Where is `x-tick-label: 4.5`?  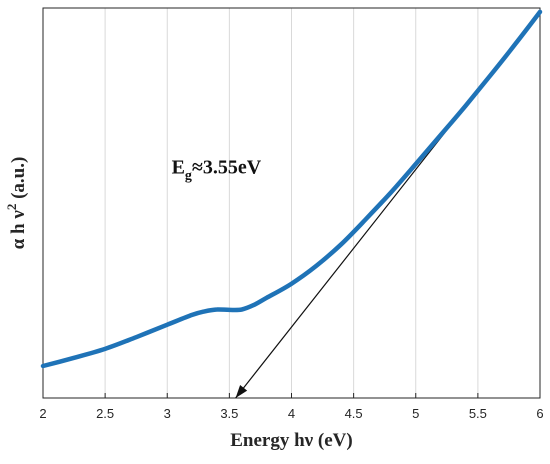 x-tick-label: 4.5 is located at coordinates (354, 413).